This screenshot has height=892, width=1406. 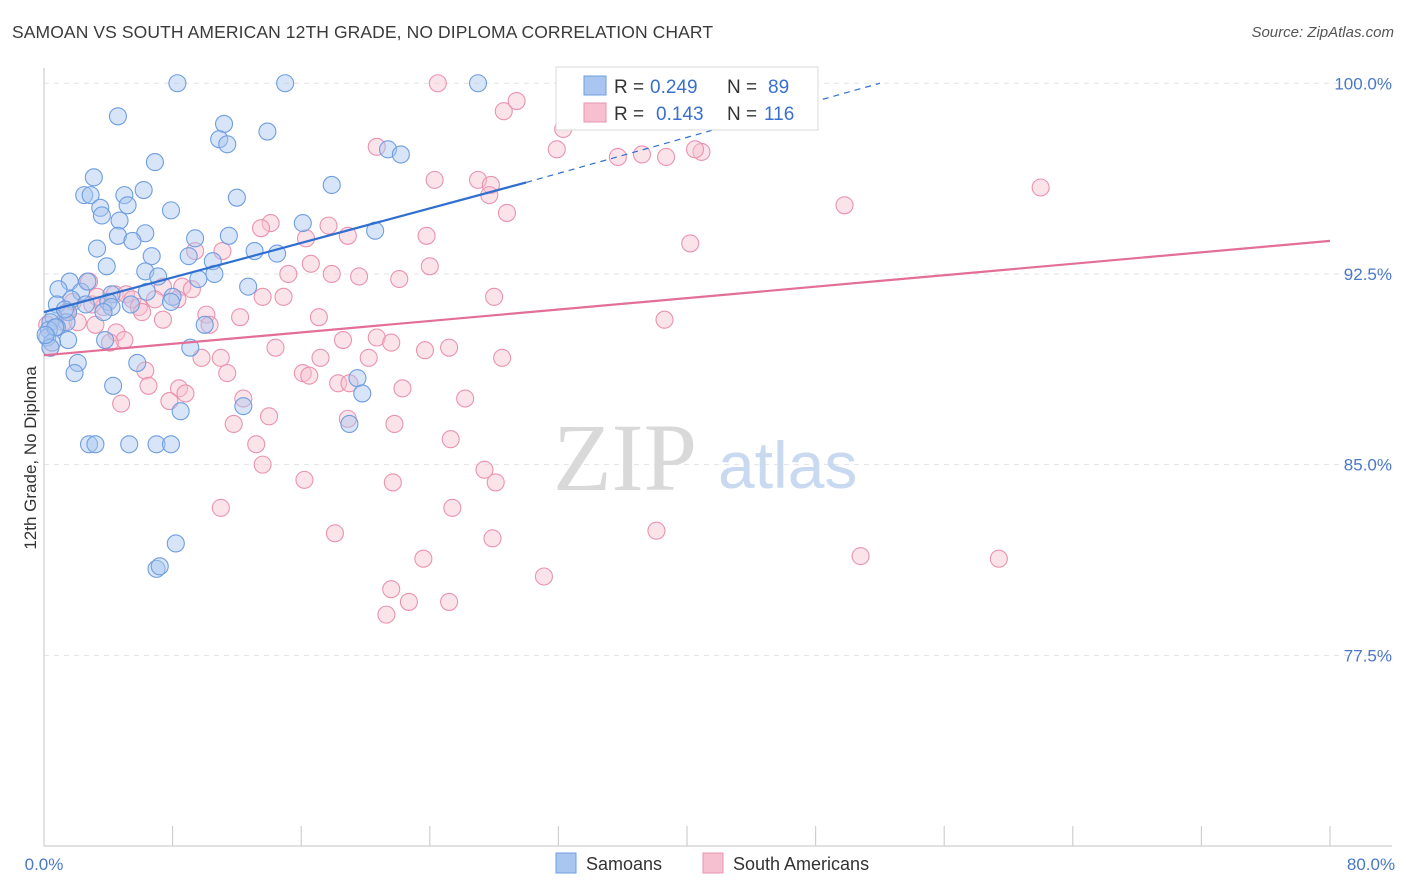 What do you see at coordinates (629, 114) in the screenshot?
I see `legend-r-label-south-americans: R =` at bounding box center [629, 114].